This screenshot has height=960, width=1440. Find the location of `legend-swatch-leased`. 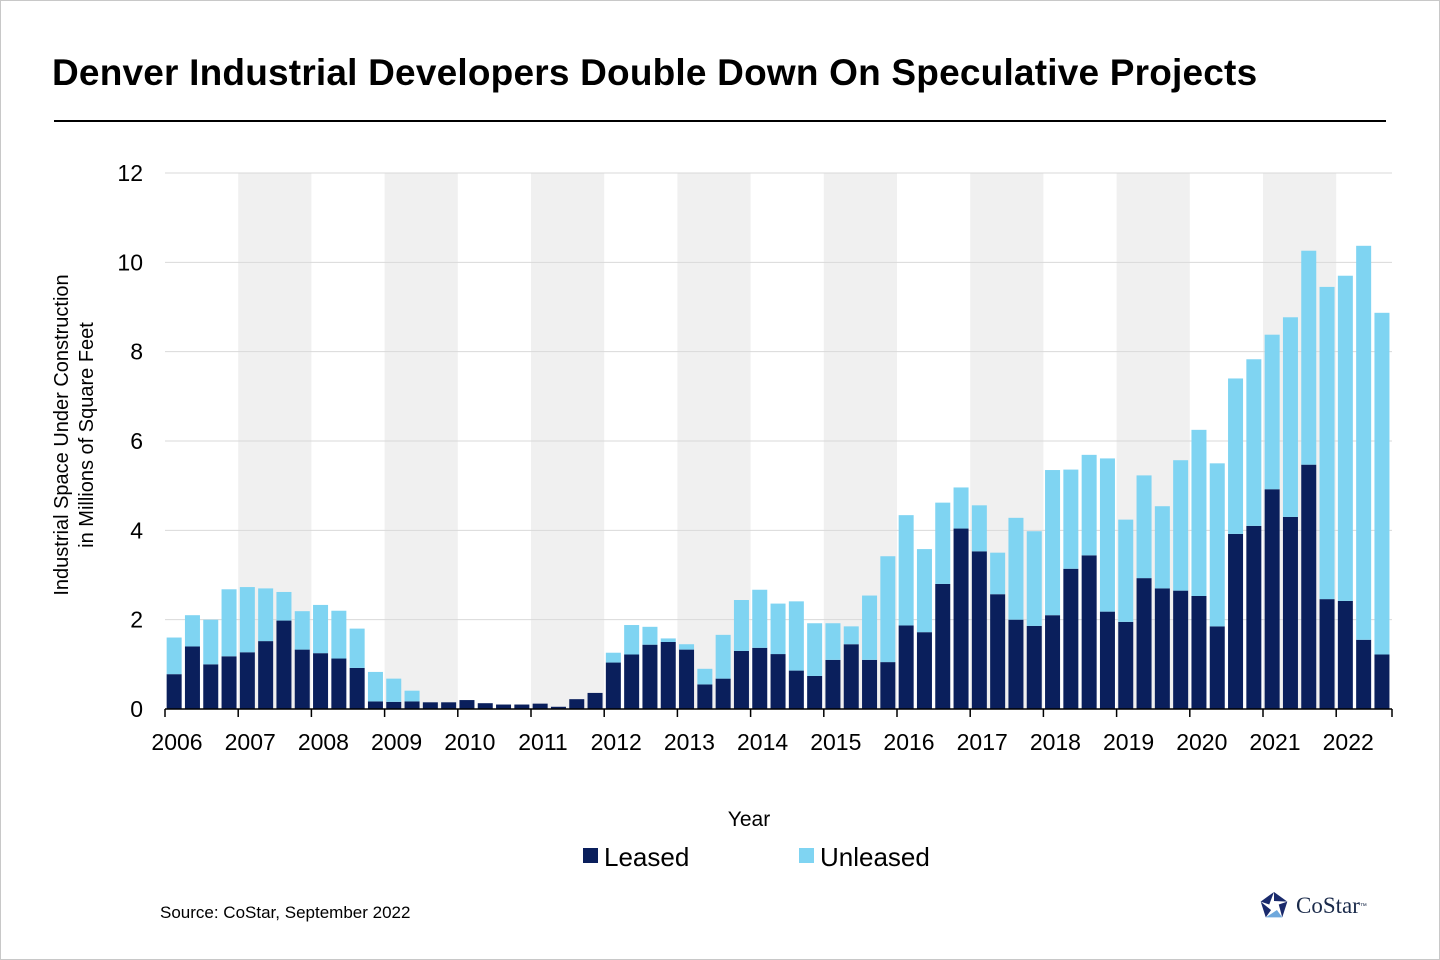

legend-swatch-leased is located at coordinates (590, 855).